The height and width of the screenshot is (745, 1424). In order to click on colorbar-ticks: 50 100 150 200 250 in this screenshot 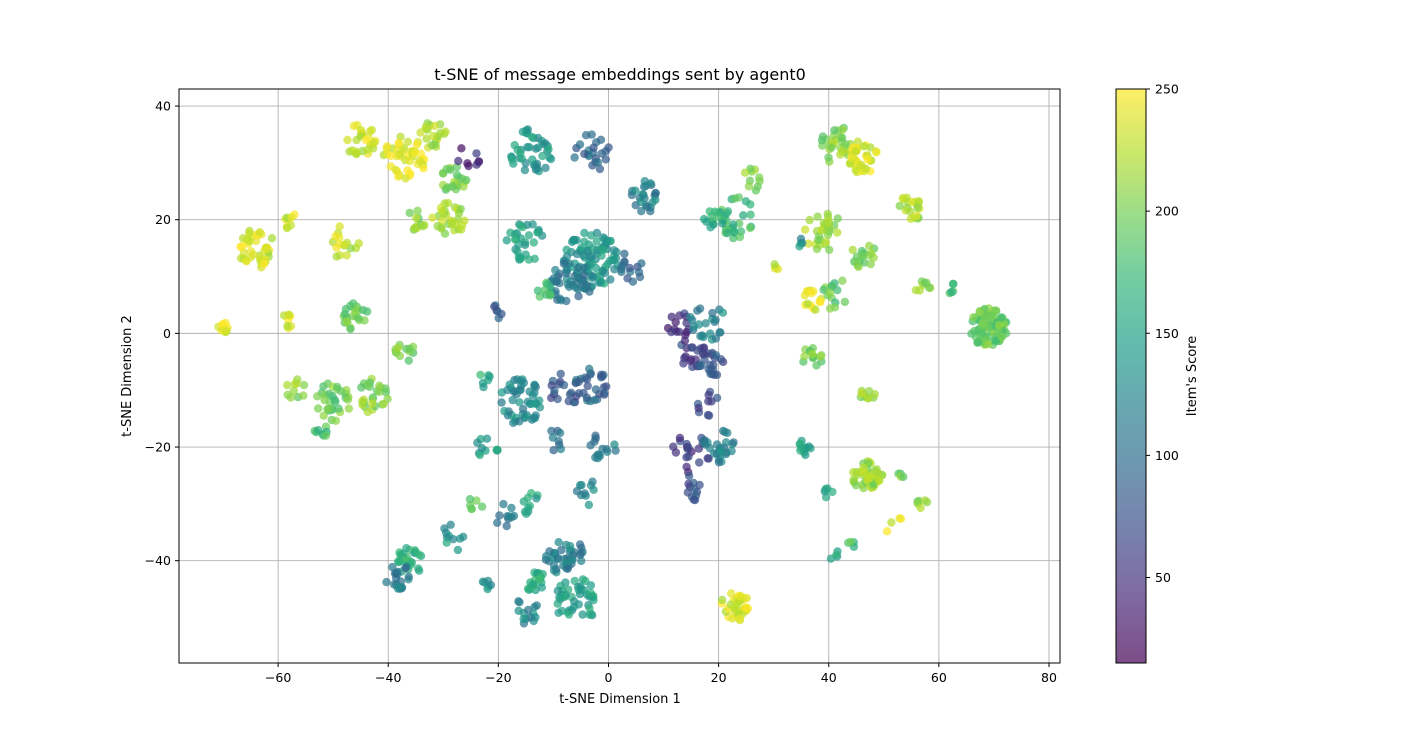, I will do `click(1162, 333)`.